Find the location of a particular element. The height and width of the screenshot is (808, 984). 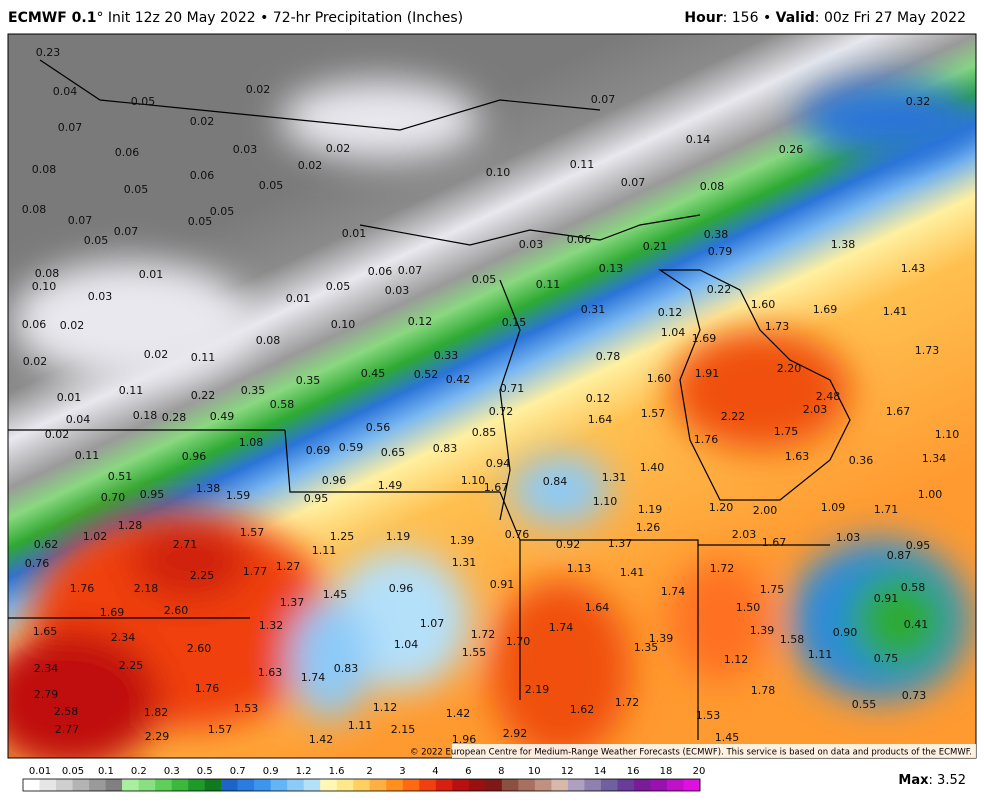

colorbar-label: 2 is located at coordinates (369, 771).